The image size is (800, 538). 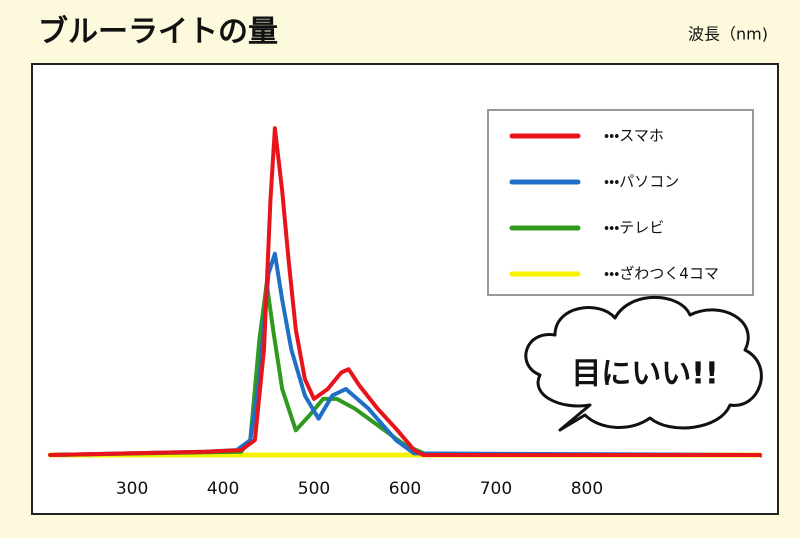 What do you see at coordinates (158, 32) in the screenshot?
I see `chart-title: ブルーライトの量` at bounding box center [158, 32].